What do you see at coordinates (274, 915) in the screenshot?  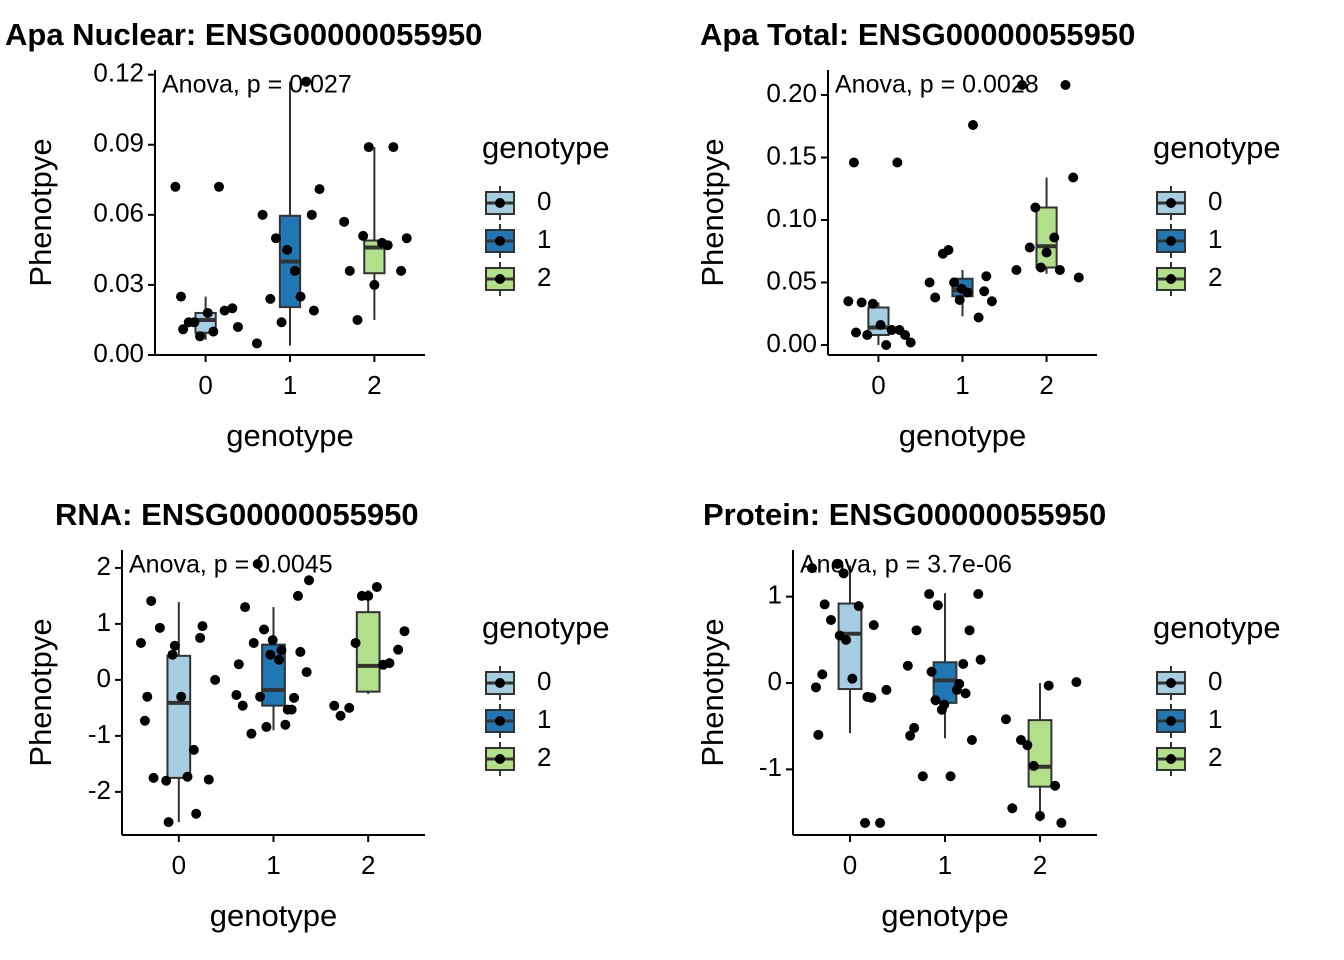 I see `x-axis-title: genotype` at bounding box center [274, 915].